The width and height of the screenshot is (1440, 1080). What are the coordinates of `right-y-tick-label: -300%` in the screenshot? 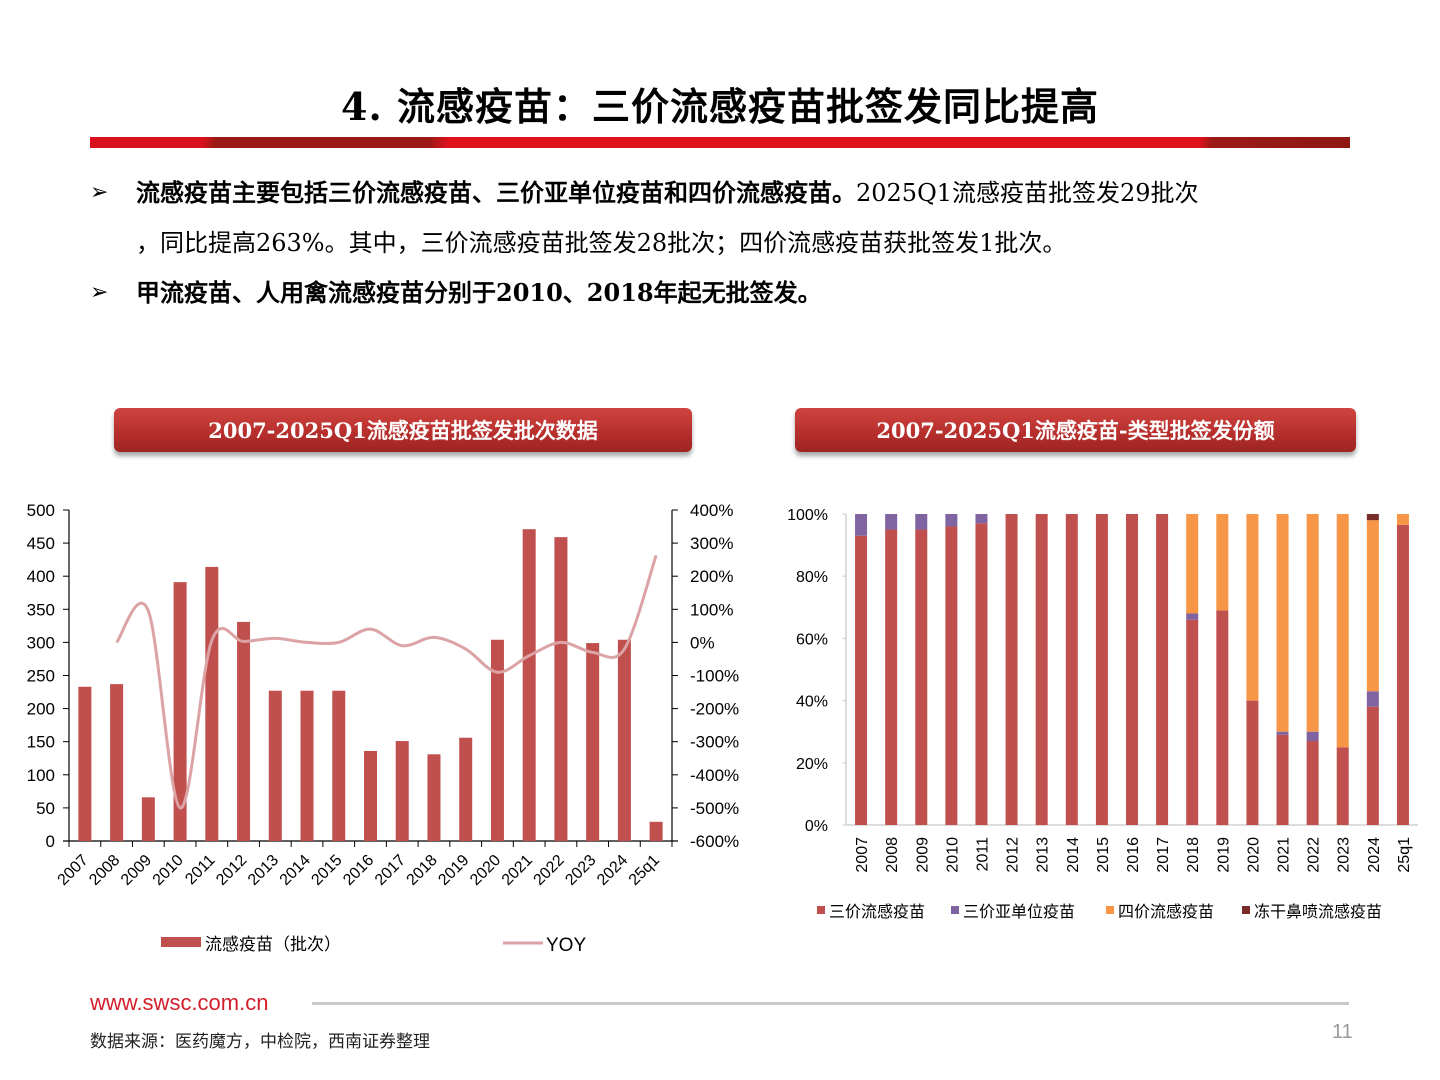 It's located at (714, 742).